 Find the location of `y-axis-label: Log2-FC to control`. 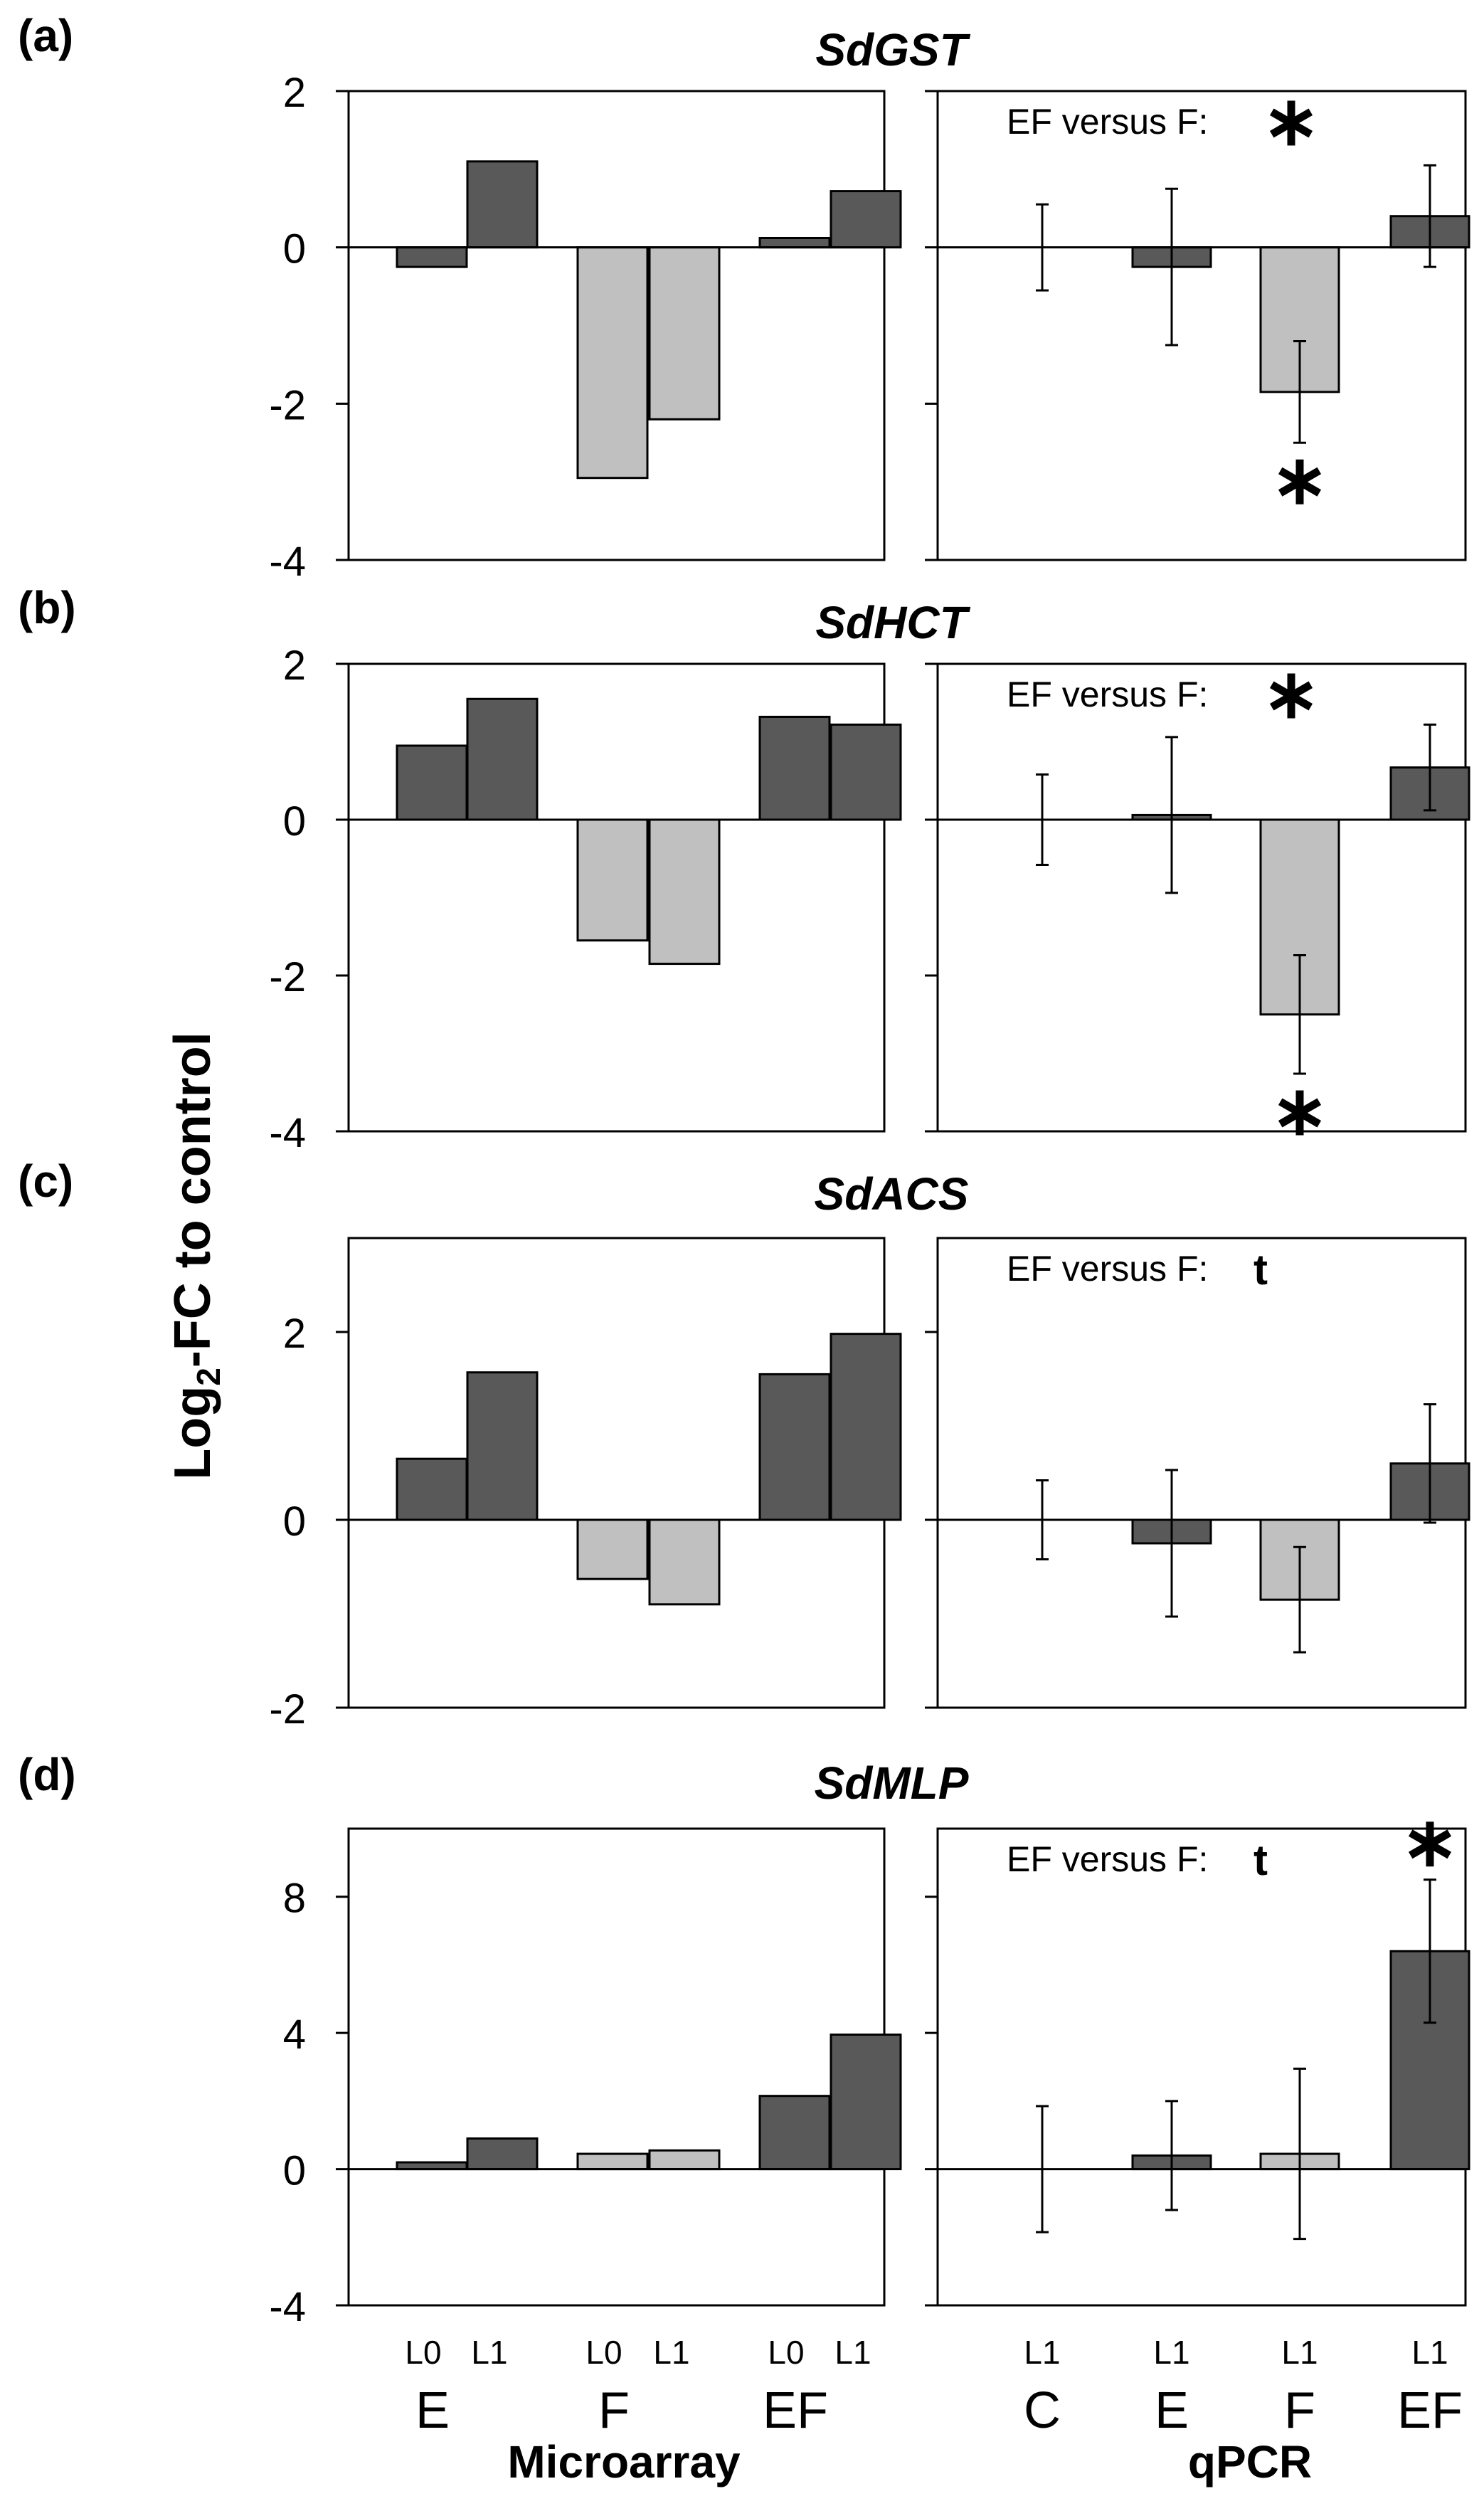

y-axis-label: Log2-FC to control is located at coordinates (195, 1255).